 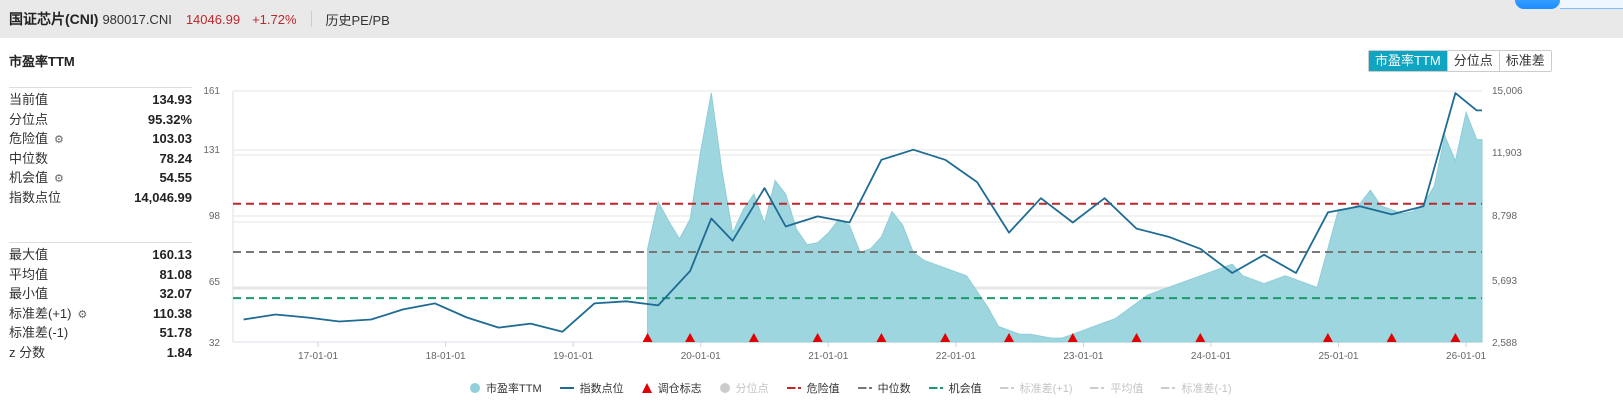 I want to click on y-right-tick-label: 15,006, so click(x=1507, y=91).